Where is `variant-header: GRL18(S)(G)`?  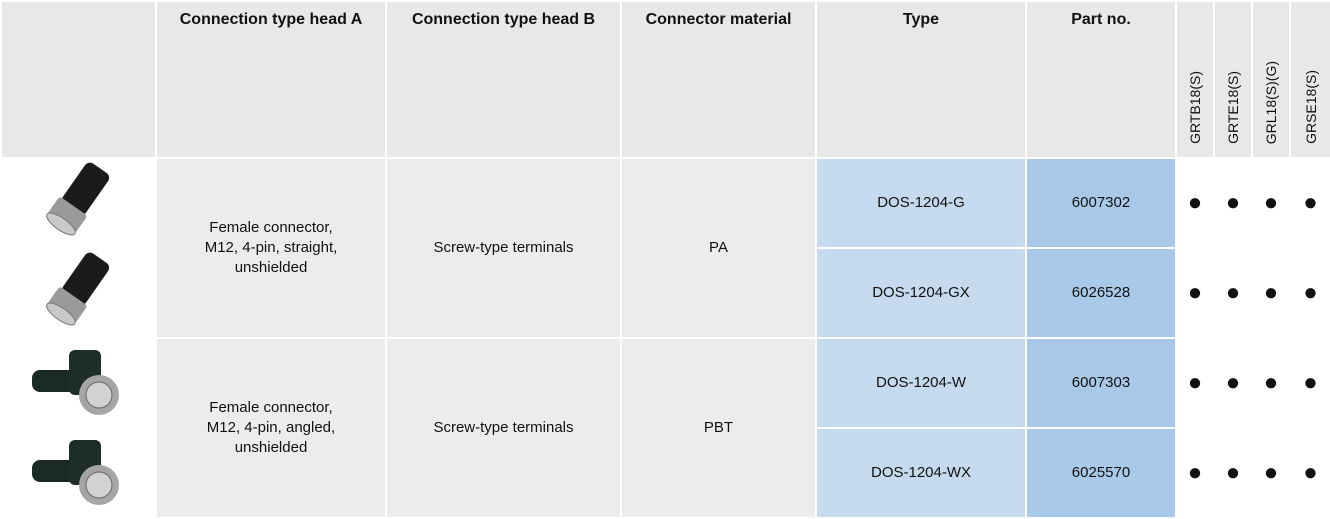
variant-header: GRL18(S)(G) is located at coordinates (1271, 79).